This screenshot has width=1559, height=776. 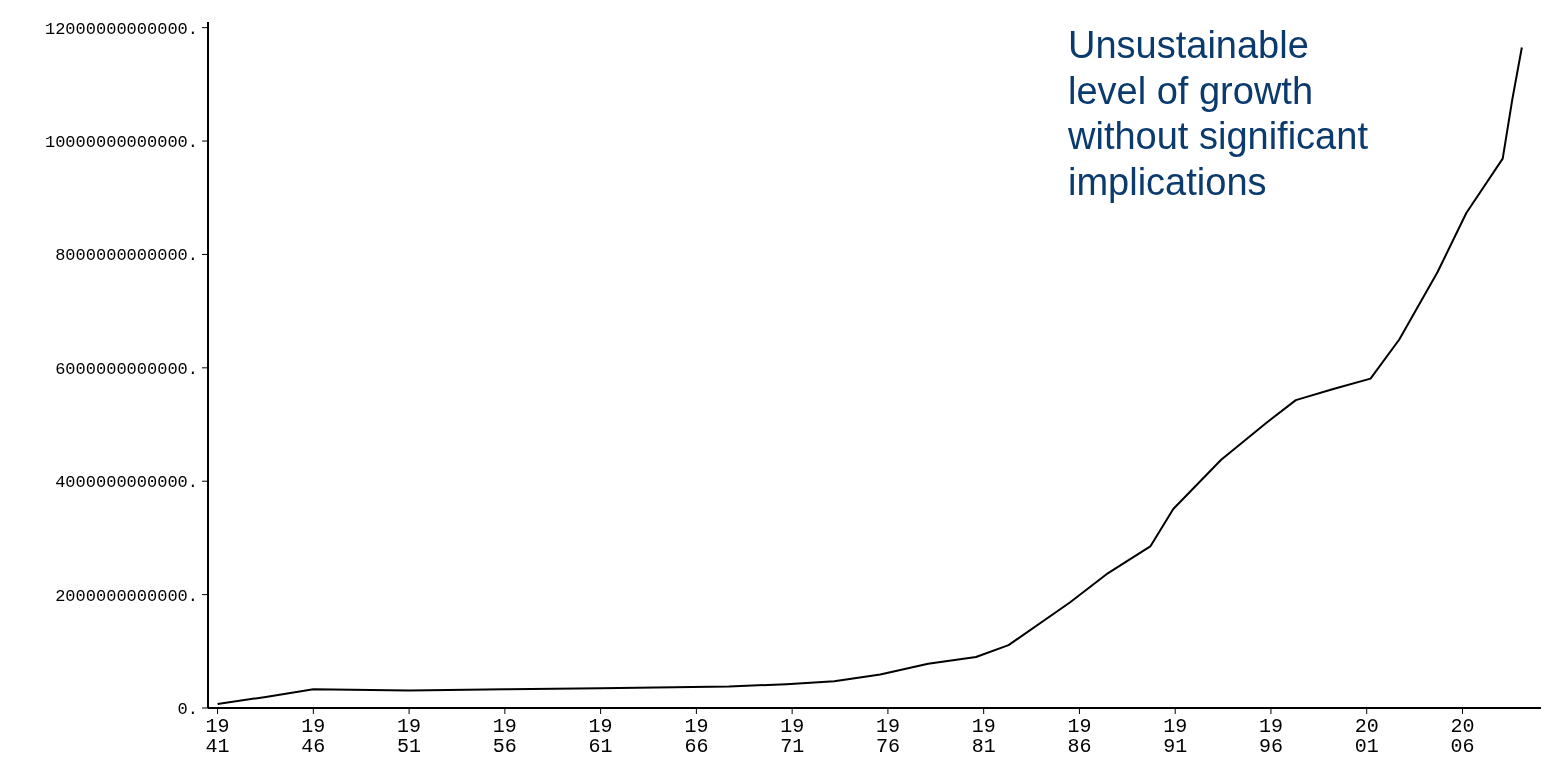 I want to click on annotation: Unsustainable level of growth without significant implications, so click(x=1218, y=113).